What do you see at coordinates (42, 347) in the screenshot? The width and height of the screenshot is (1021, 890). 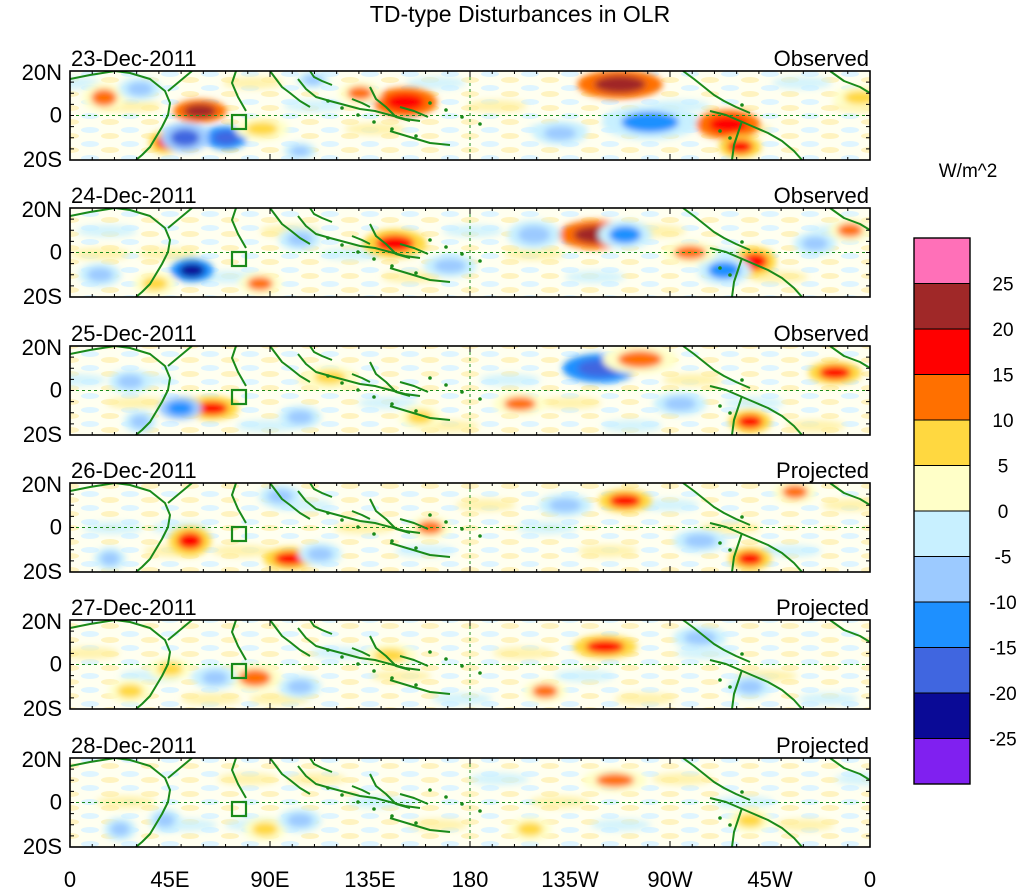 I see `y-tick-label: 20N` at bounding box center [42, 347].